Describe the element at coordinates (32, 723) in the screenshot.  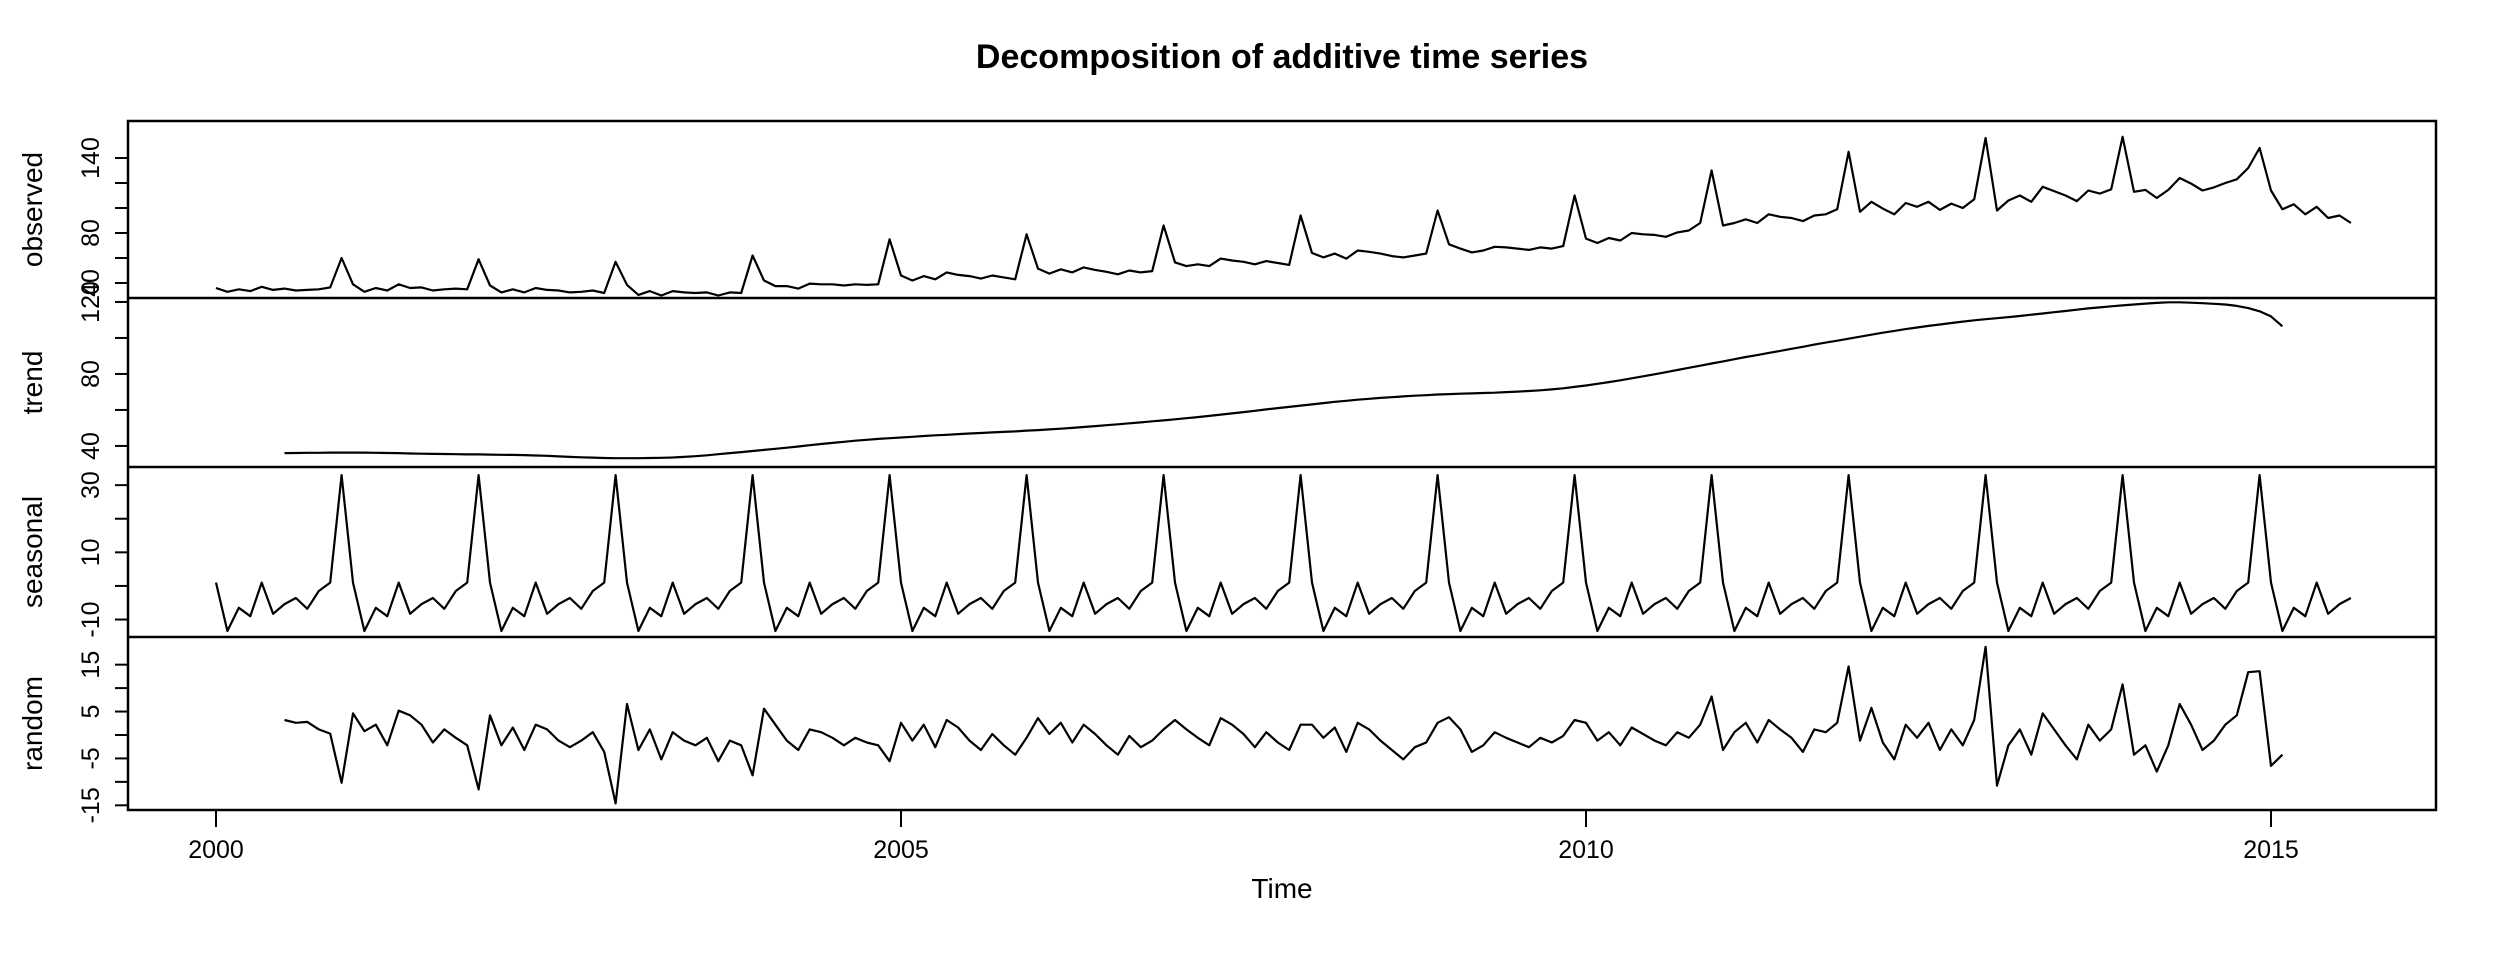
I see `panel-label-random: random` at that location.